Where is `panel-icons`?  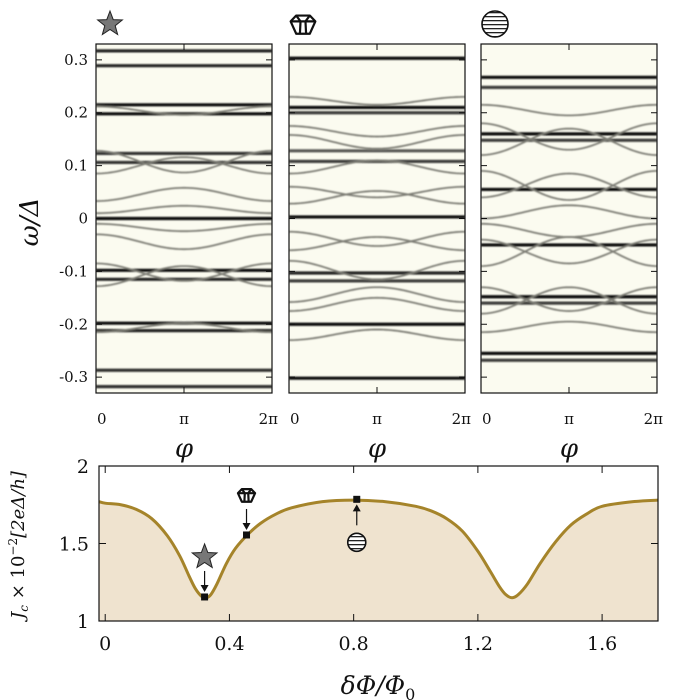
panel-icons is located at coordinates (302, 23).